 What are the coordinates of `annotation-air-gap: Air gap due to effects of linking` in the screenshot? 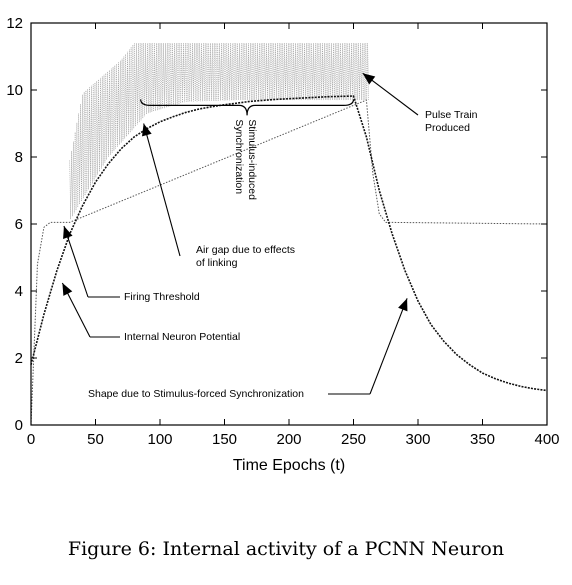 It's located at (245, 256).